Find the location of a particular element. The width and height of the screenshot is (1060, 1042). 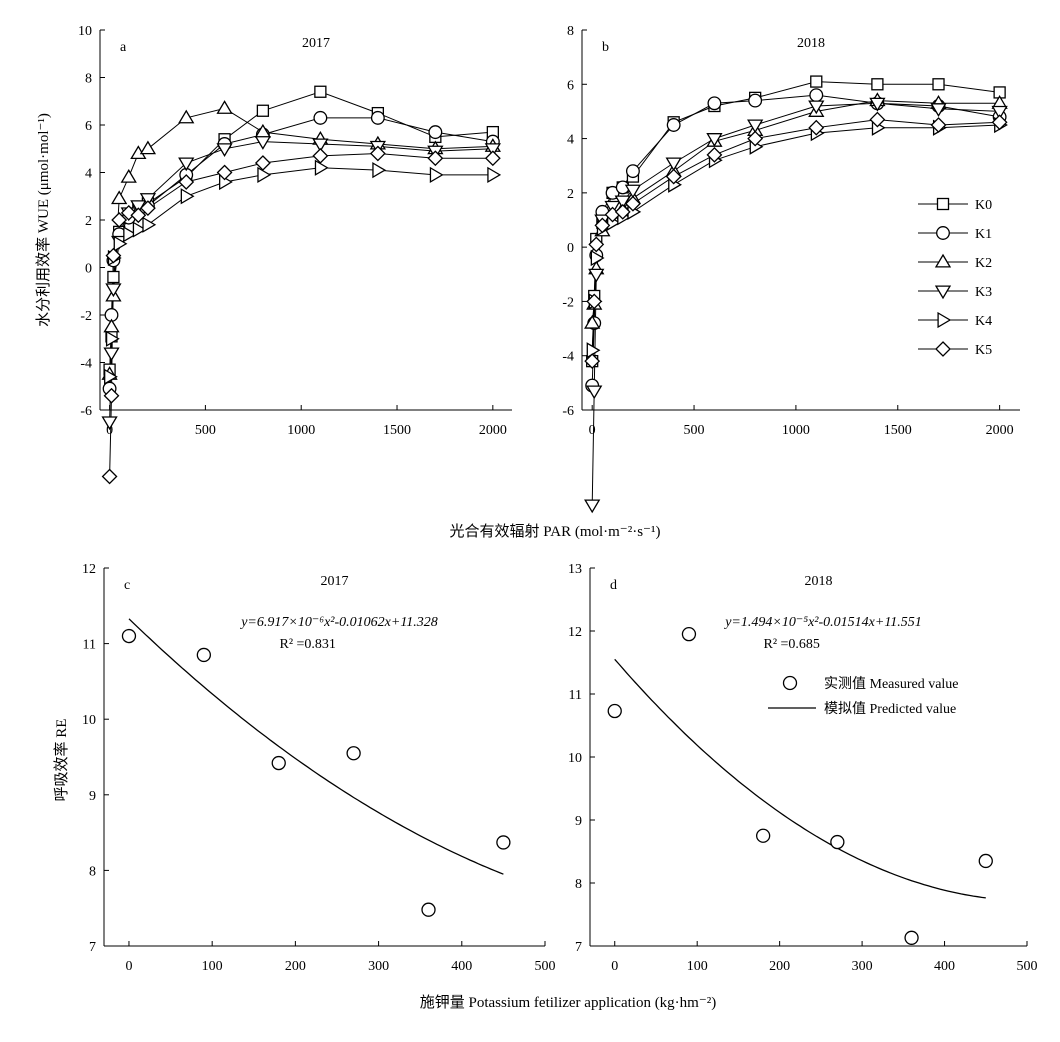

panel-d-title: 2018 is located at coordinates (819, 581).